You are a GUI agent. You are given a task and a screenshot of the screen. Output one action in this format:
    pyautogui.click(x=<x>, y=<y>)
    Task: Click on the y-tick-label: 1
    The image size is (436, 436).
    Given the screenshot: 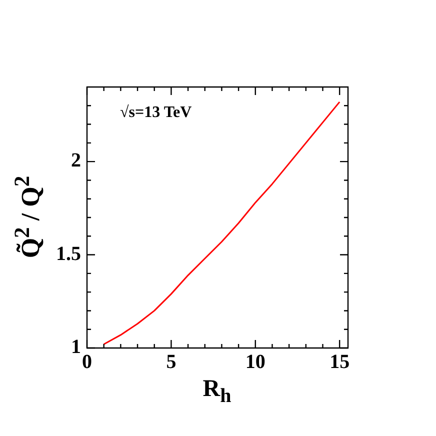 What is the action you would take?
    pyautogui.click(x=76, y=347)
    